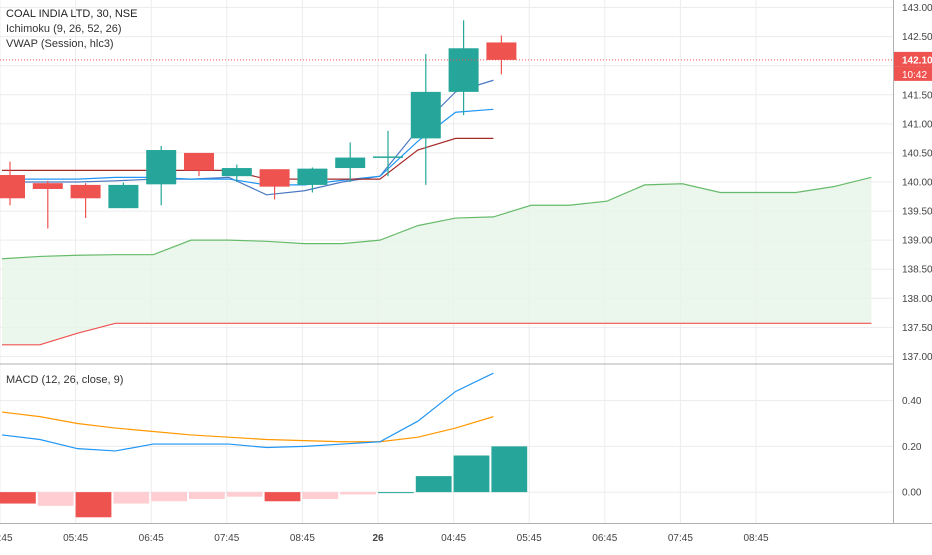 The width and height of the screenshot is (932, 555). I want to click on macd-tick-label: 0.20, so click(912, 447).